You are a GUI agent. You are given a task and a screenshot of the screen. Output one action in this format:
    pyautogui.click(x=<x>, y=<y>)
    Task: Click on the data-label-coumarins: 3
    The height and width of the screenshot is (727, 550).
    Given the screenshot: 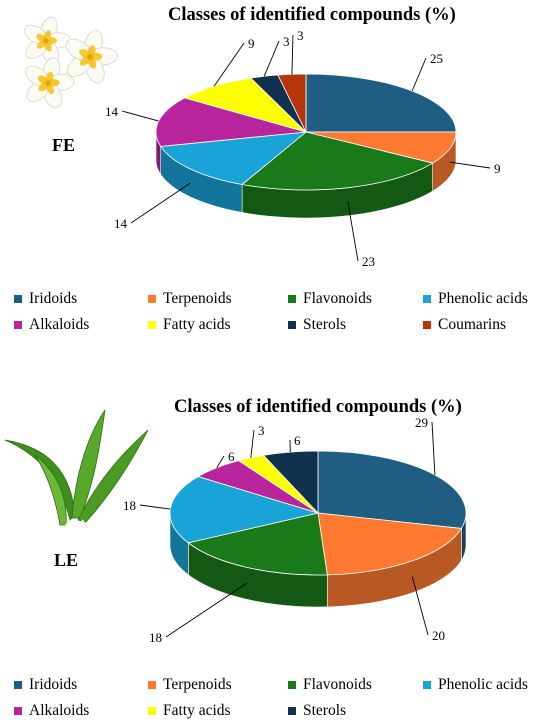 What is the action you would take?
    pyautogui.click(x=300, y=35)
    